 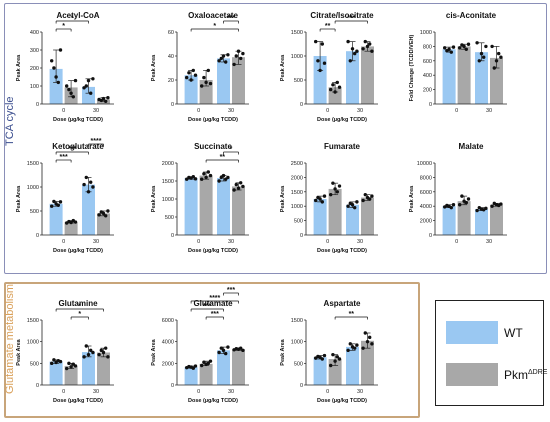 What do you see at coordinates (168, 200) in the screenshot?
I see `chart-6-ytick-label-1000: 1000` at bounding box center [168, 200].